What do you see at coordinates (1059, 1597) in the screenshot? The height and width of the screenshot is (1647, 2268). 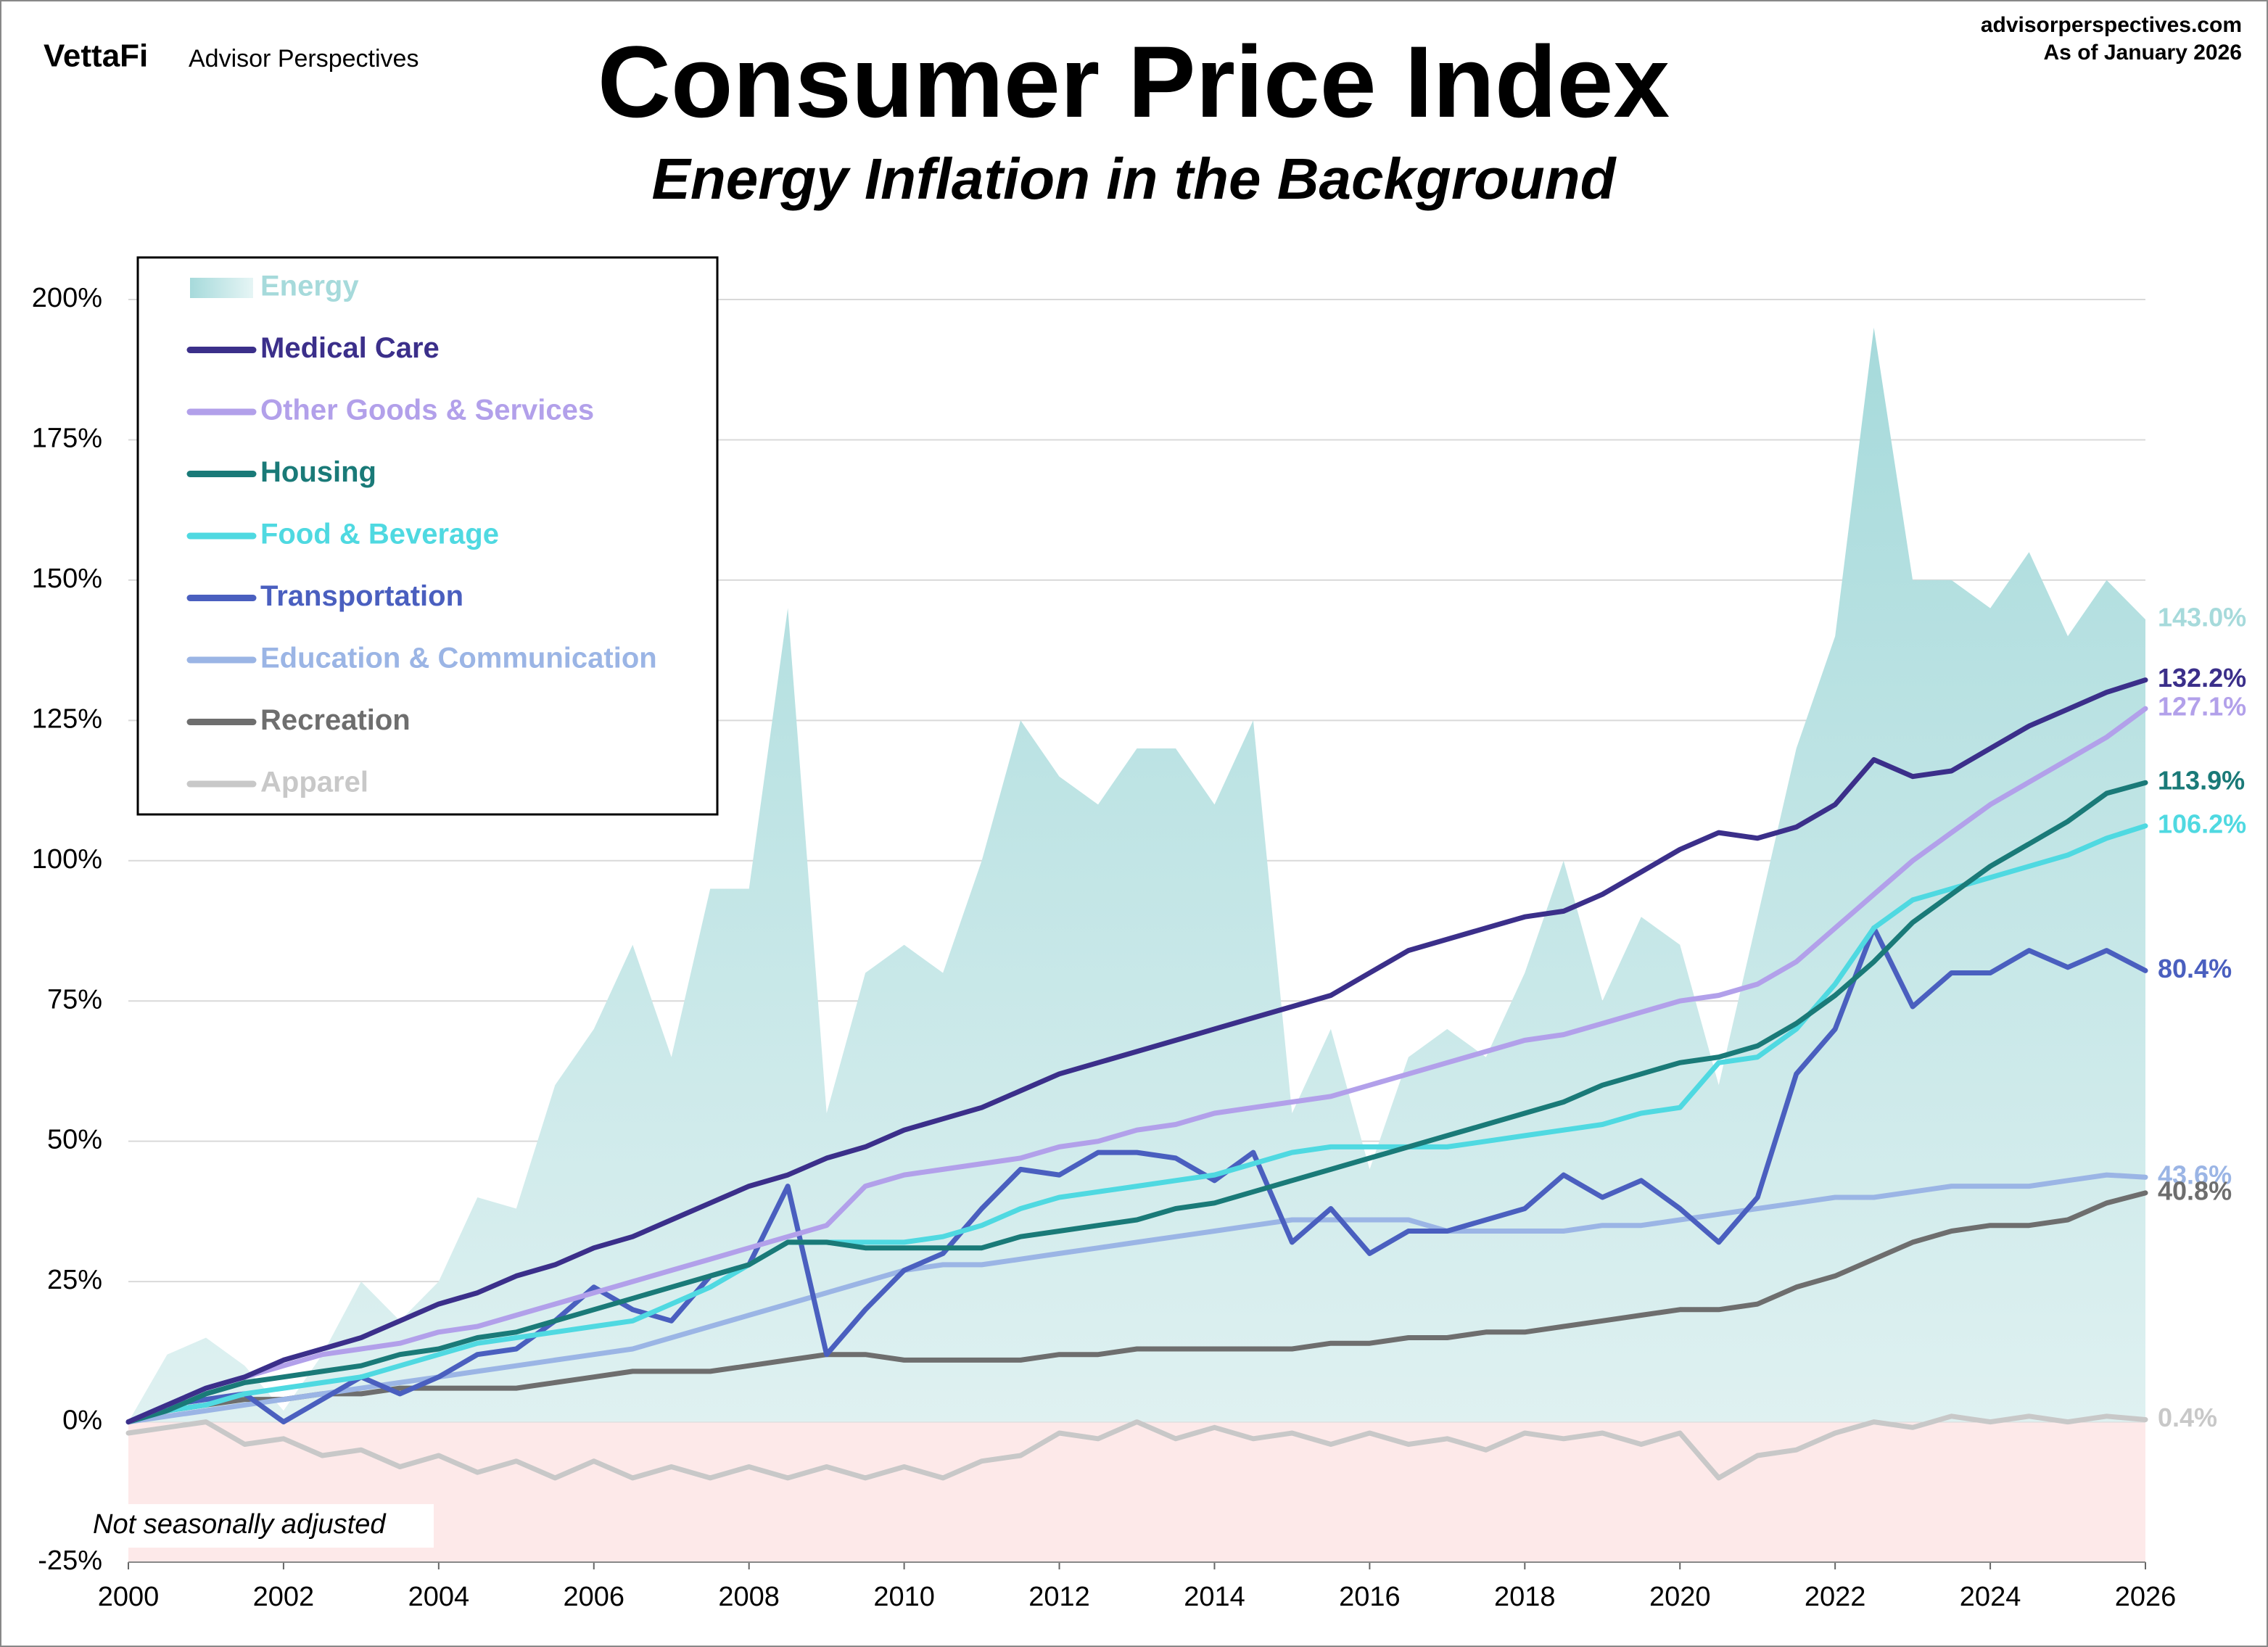 I see `x-tick-label: 2012` at bounding box center [1059, 1597].